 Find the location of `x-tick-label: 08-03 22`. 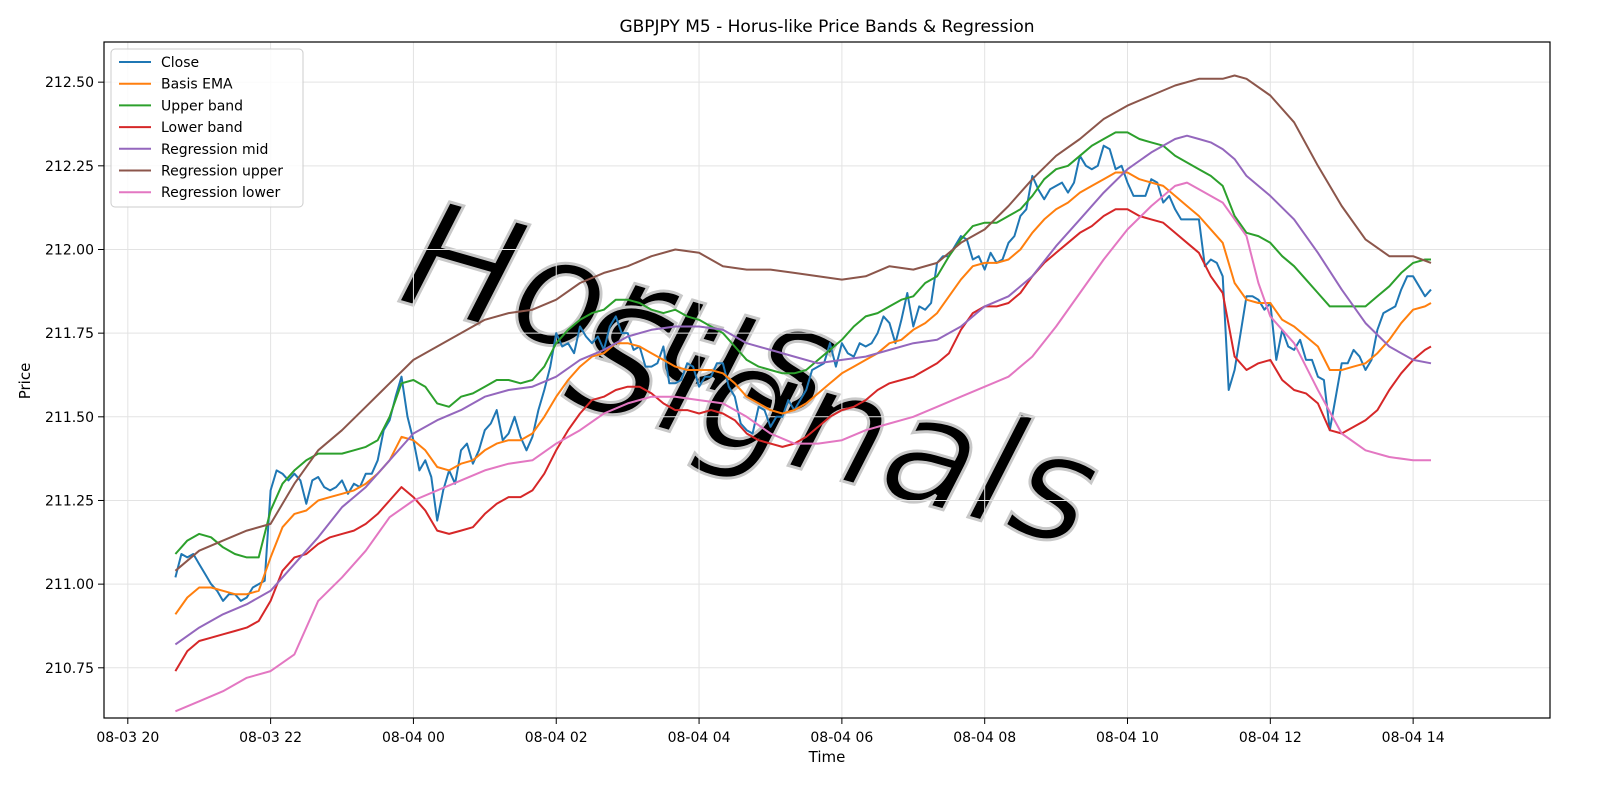

x-tick-label: 08-03 22 is located at coordinates (270, 738).